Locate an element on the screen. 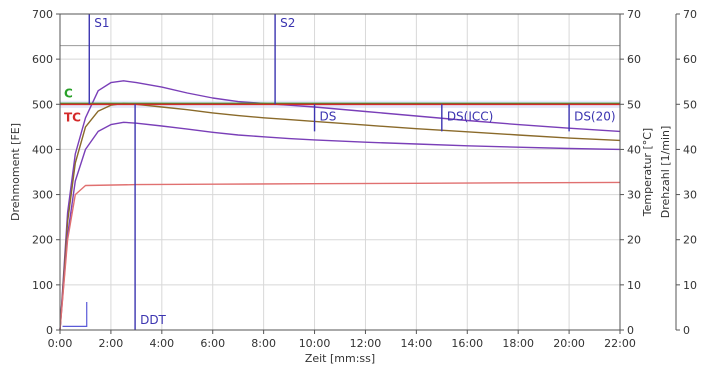  event-marker-label: DDT is located at coordinates (153, 320).